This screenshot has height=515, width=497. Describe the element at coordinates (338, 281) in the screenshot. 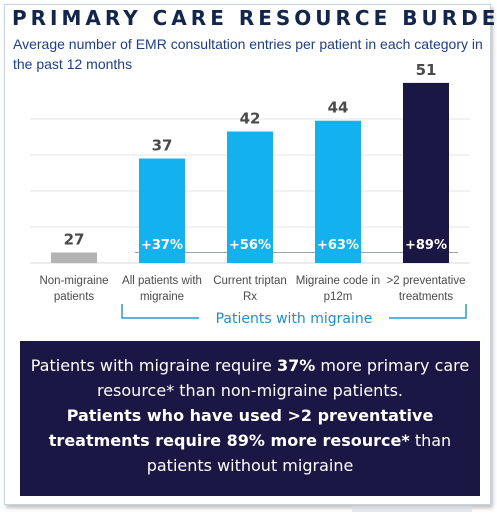

I see `category-label: Migraine code in` at that location.